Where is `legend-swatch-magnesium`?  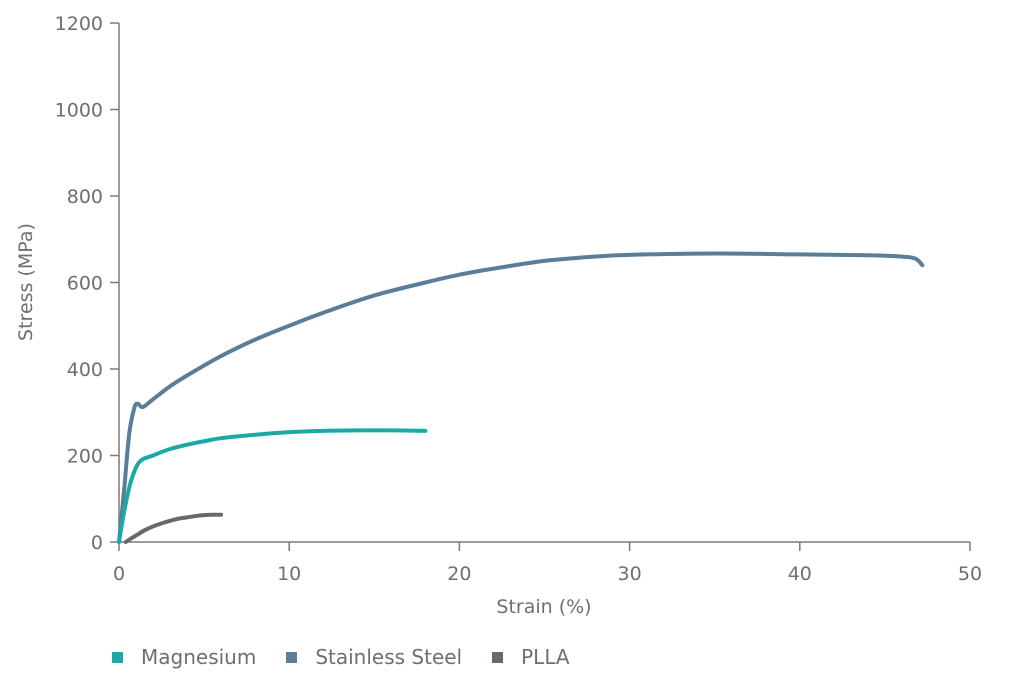 legend-swatch-magnesium is located at coordinates (117, 657).